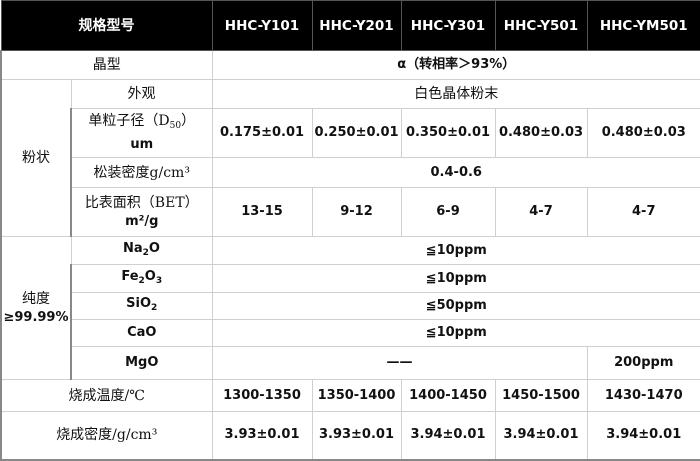 This screenshot has height=461, width=700. I want to click on mgo-row: MgO —— 200ppm, so click(350, 363).